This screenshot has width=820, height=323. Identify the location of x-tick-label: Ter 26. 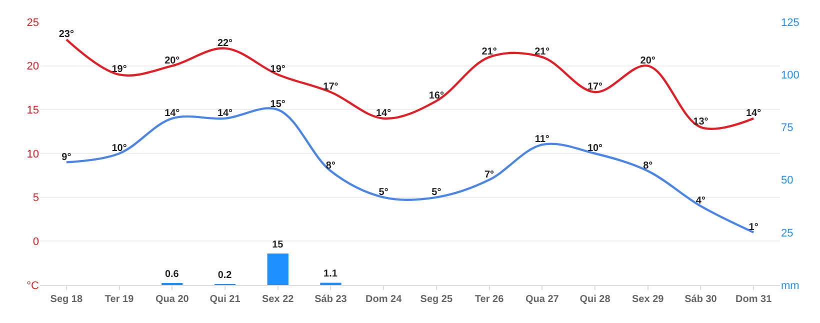
(489, 299).